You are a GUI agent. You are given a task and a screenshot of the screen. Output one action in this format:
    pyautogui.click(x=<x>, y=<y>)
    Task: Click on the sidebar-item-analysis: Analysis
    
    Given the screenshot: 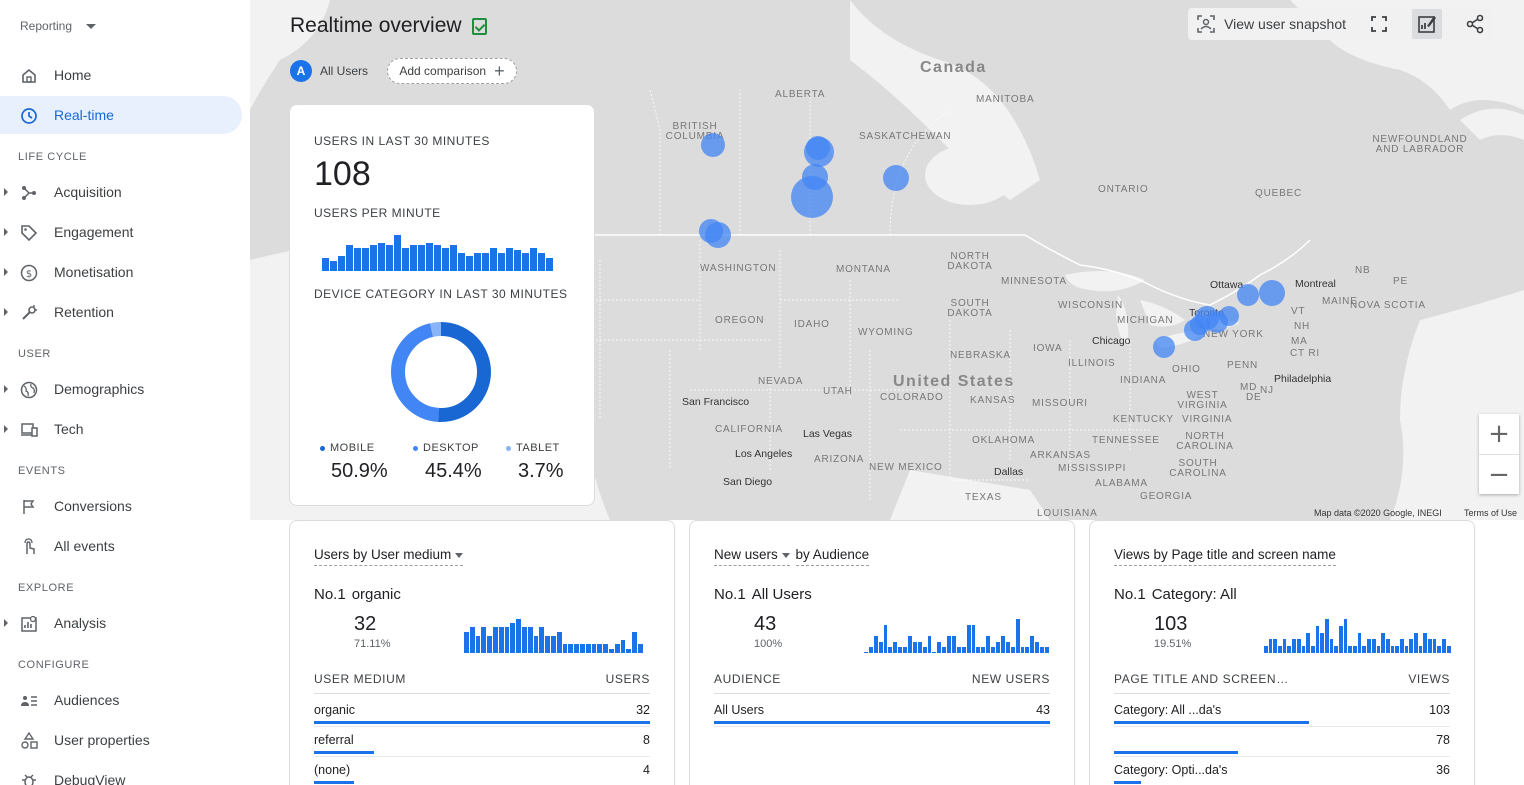 What is the action you would take?
    pyautogui.click(x=121, y=623)
    